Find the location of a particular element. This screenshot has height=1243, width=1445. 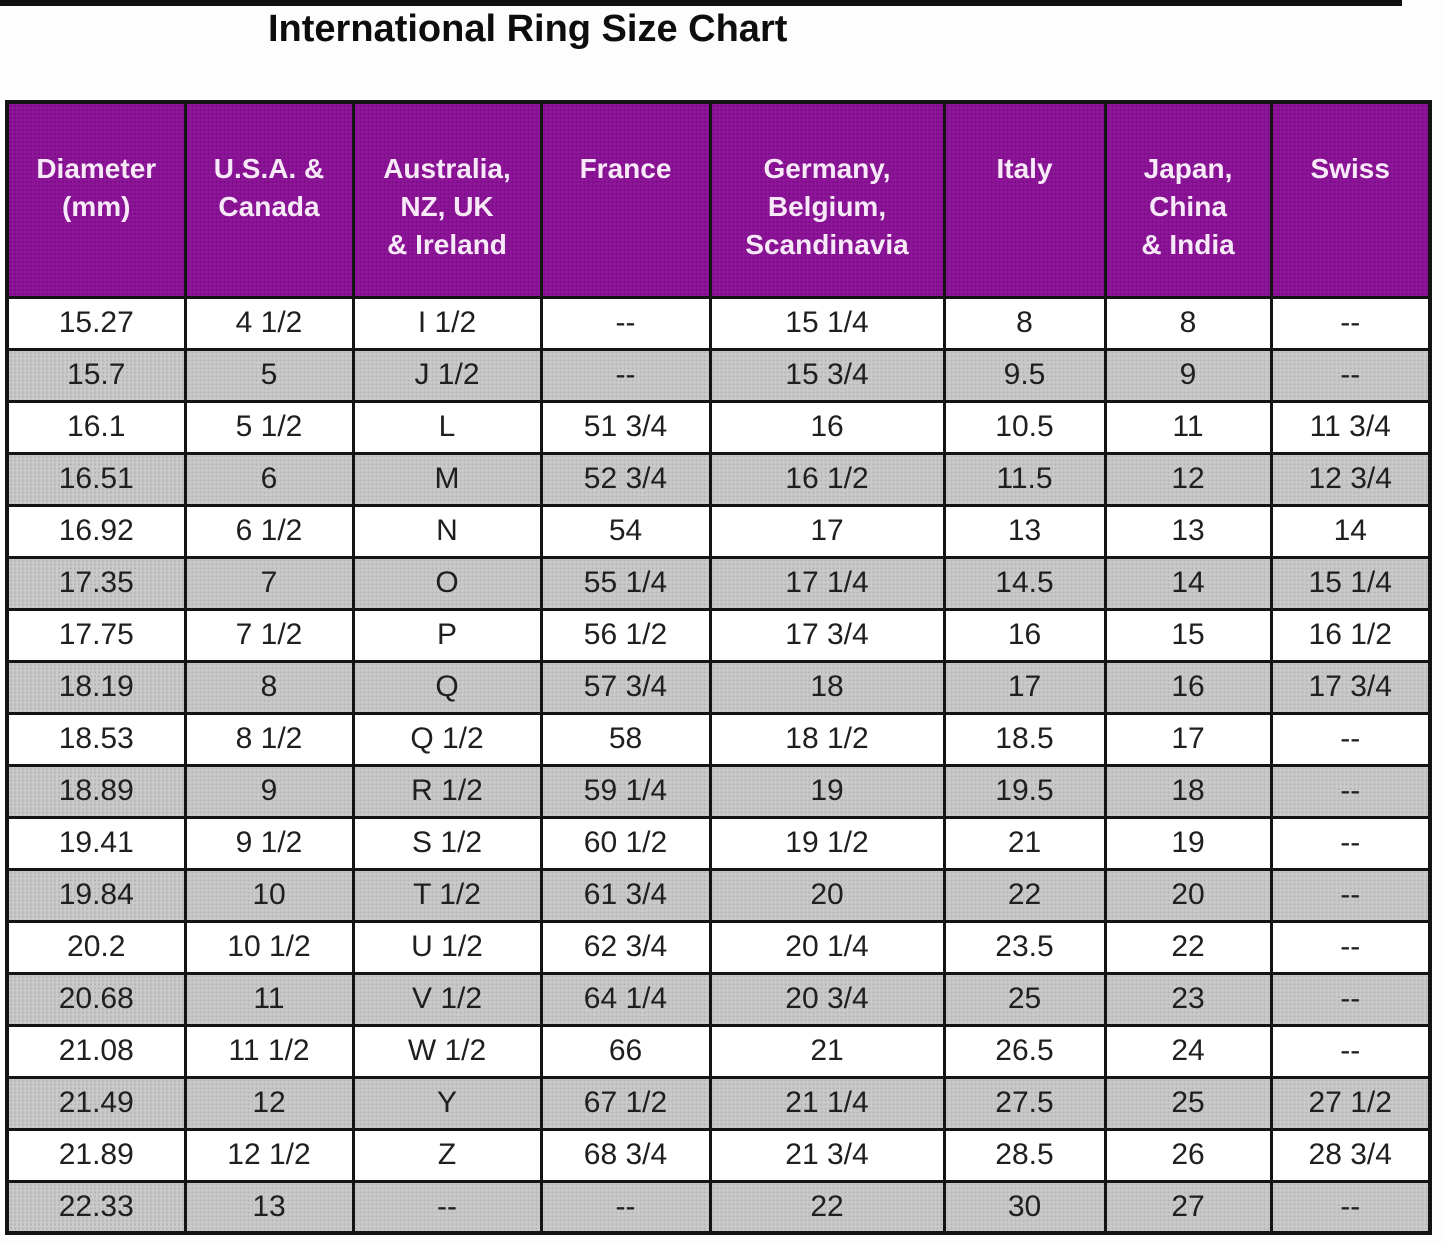

table-cell: 16.1 is located at coordinates (96, 427).